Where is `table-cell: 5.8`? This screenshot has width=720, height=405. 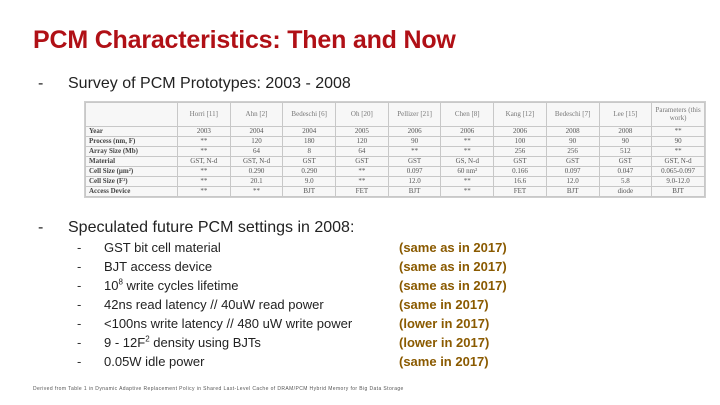
table-cell: 5.8 is located at coordinates (625, 181).